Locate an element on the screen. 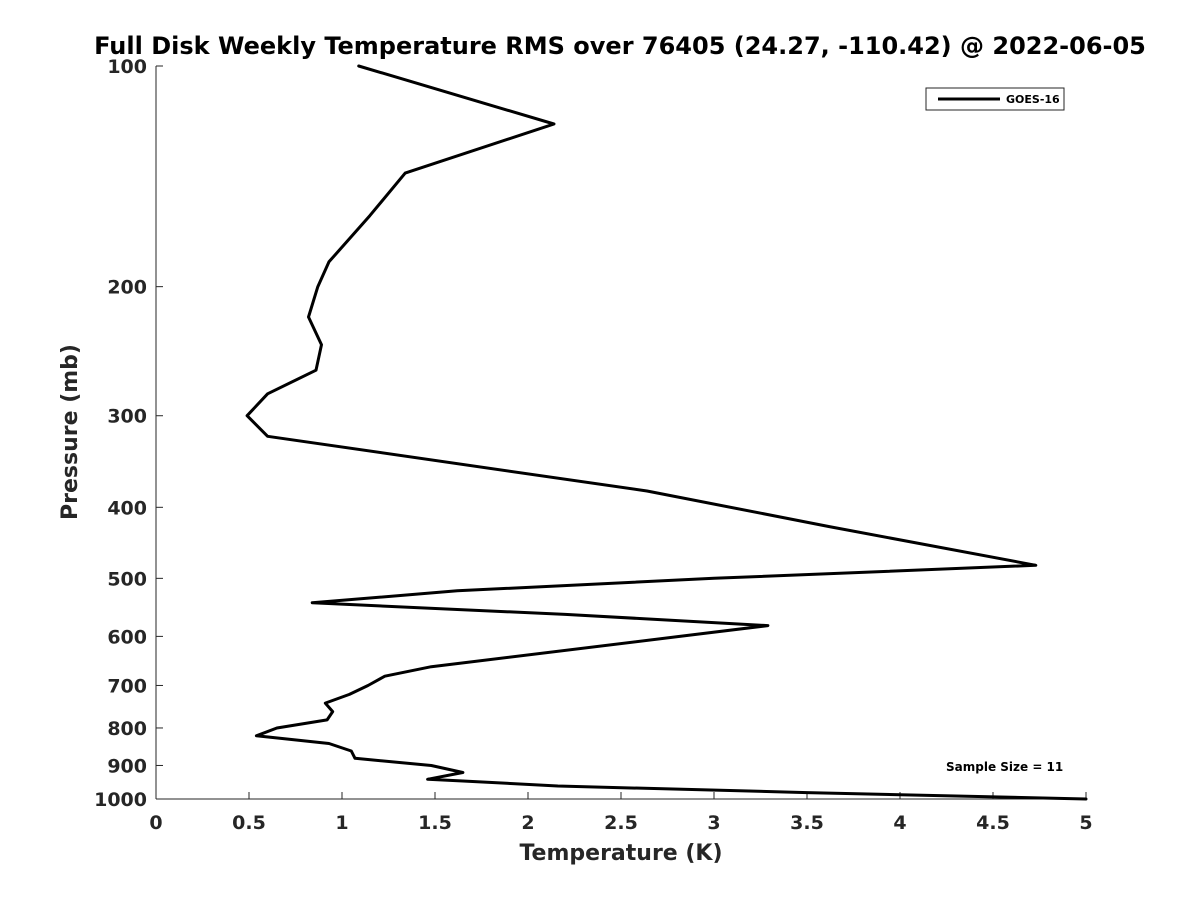  x-tick-label: 1.5 is located at coordinates (435, 823).